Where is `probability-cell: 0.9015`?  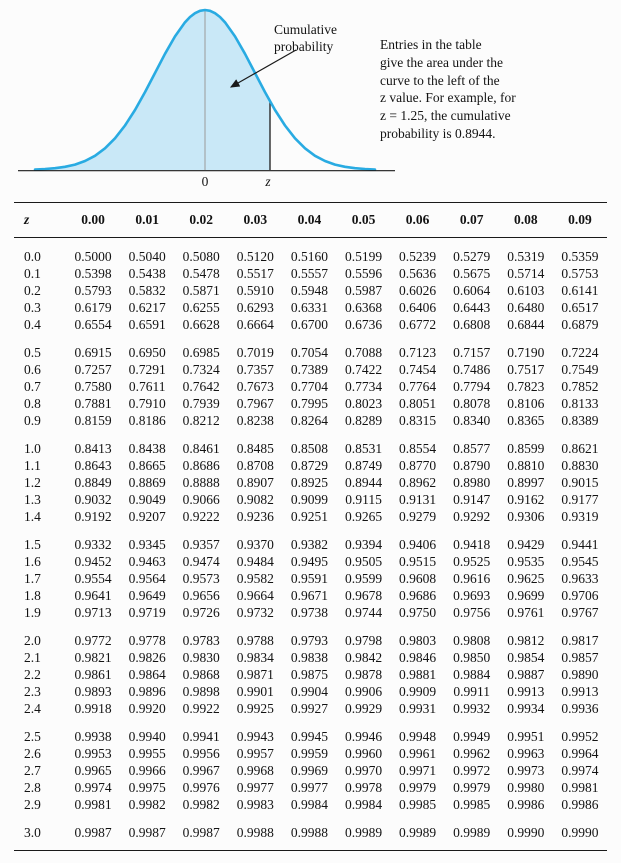 probability-cell: 0.9015 is located at coordinates (580, 482).